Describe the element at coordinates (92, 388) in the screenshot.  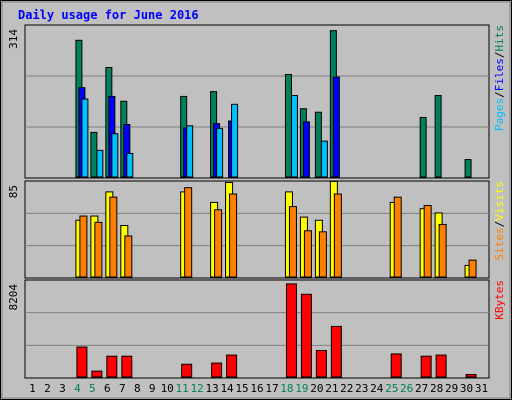
I see `x-tick-label-day-5: 5` at that location.